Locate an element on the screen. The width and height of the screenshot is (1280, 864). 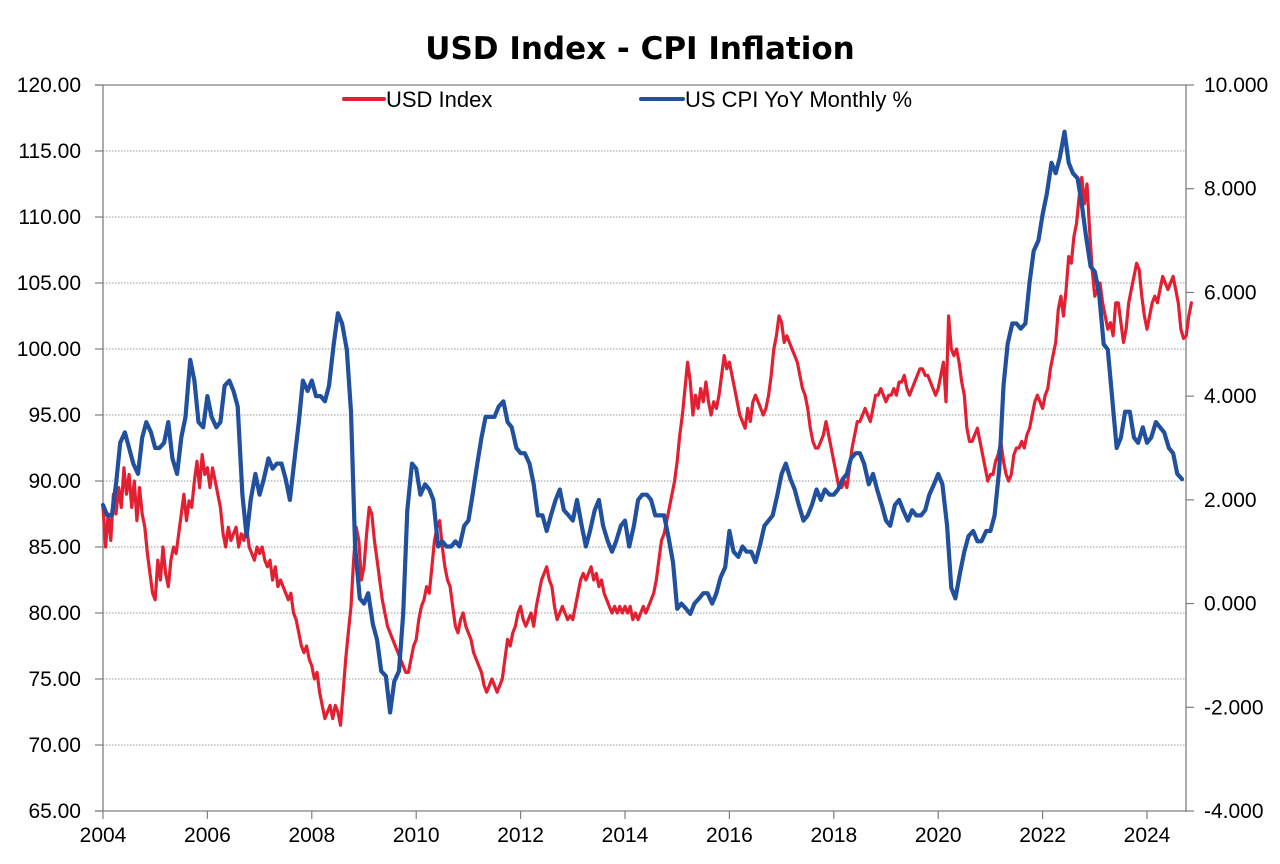
right-tick-label: 4.000 is located at coordinates (1230, 396).